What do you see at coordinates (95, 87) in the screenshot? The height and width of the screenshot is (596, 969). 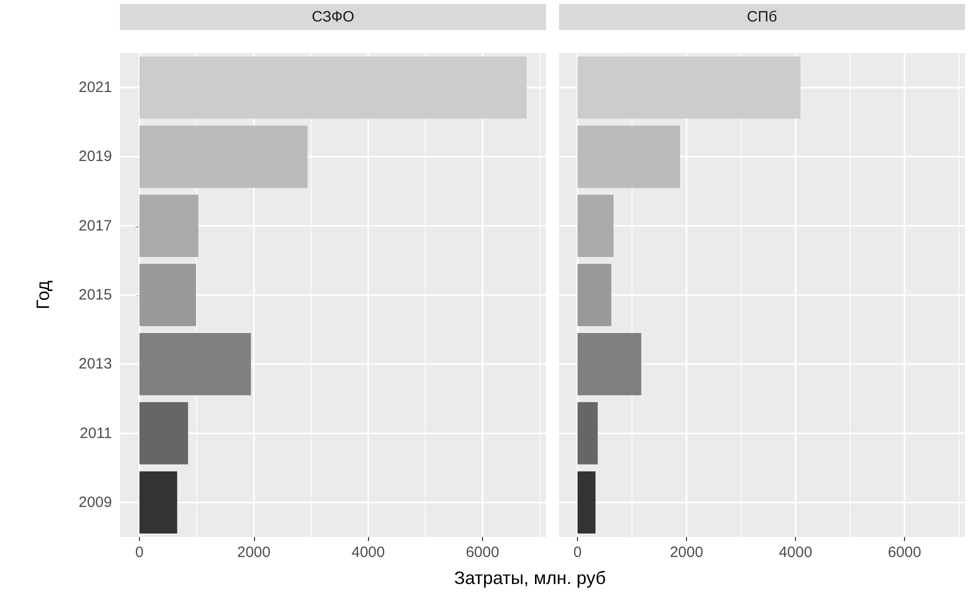 I see `y-tick-label: 2021` at bounding box center [95, 87].